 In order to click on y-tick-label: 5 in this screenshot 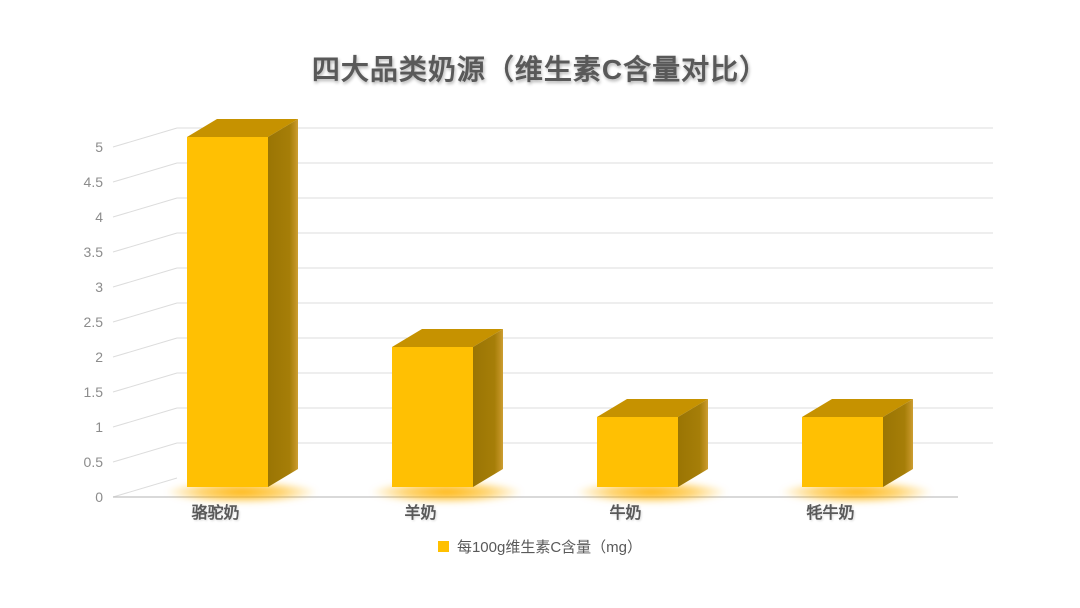, I will do `click(99, 147)`.